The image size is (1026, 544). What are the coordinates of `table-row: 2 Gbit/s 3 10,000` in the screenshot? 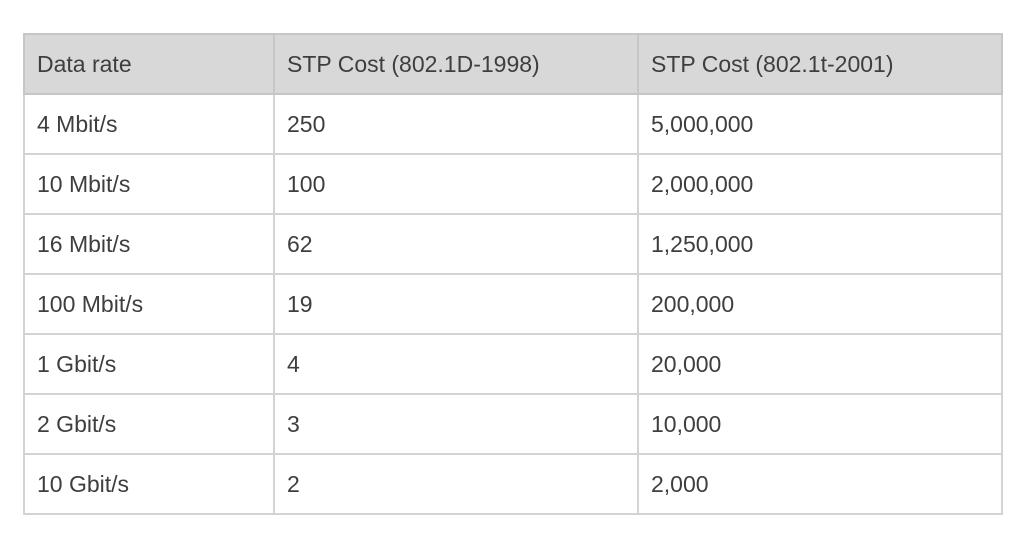 It's located at (513, 424).